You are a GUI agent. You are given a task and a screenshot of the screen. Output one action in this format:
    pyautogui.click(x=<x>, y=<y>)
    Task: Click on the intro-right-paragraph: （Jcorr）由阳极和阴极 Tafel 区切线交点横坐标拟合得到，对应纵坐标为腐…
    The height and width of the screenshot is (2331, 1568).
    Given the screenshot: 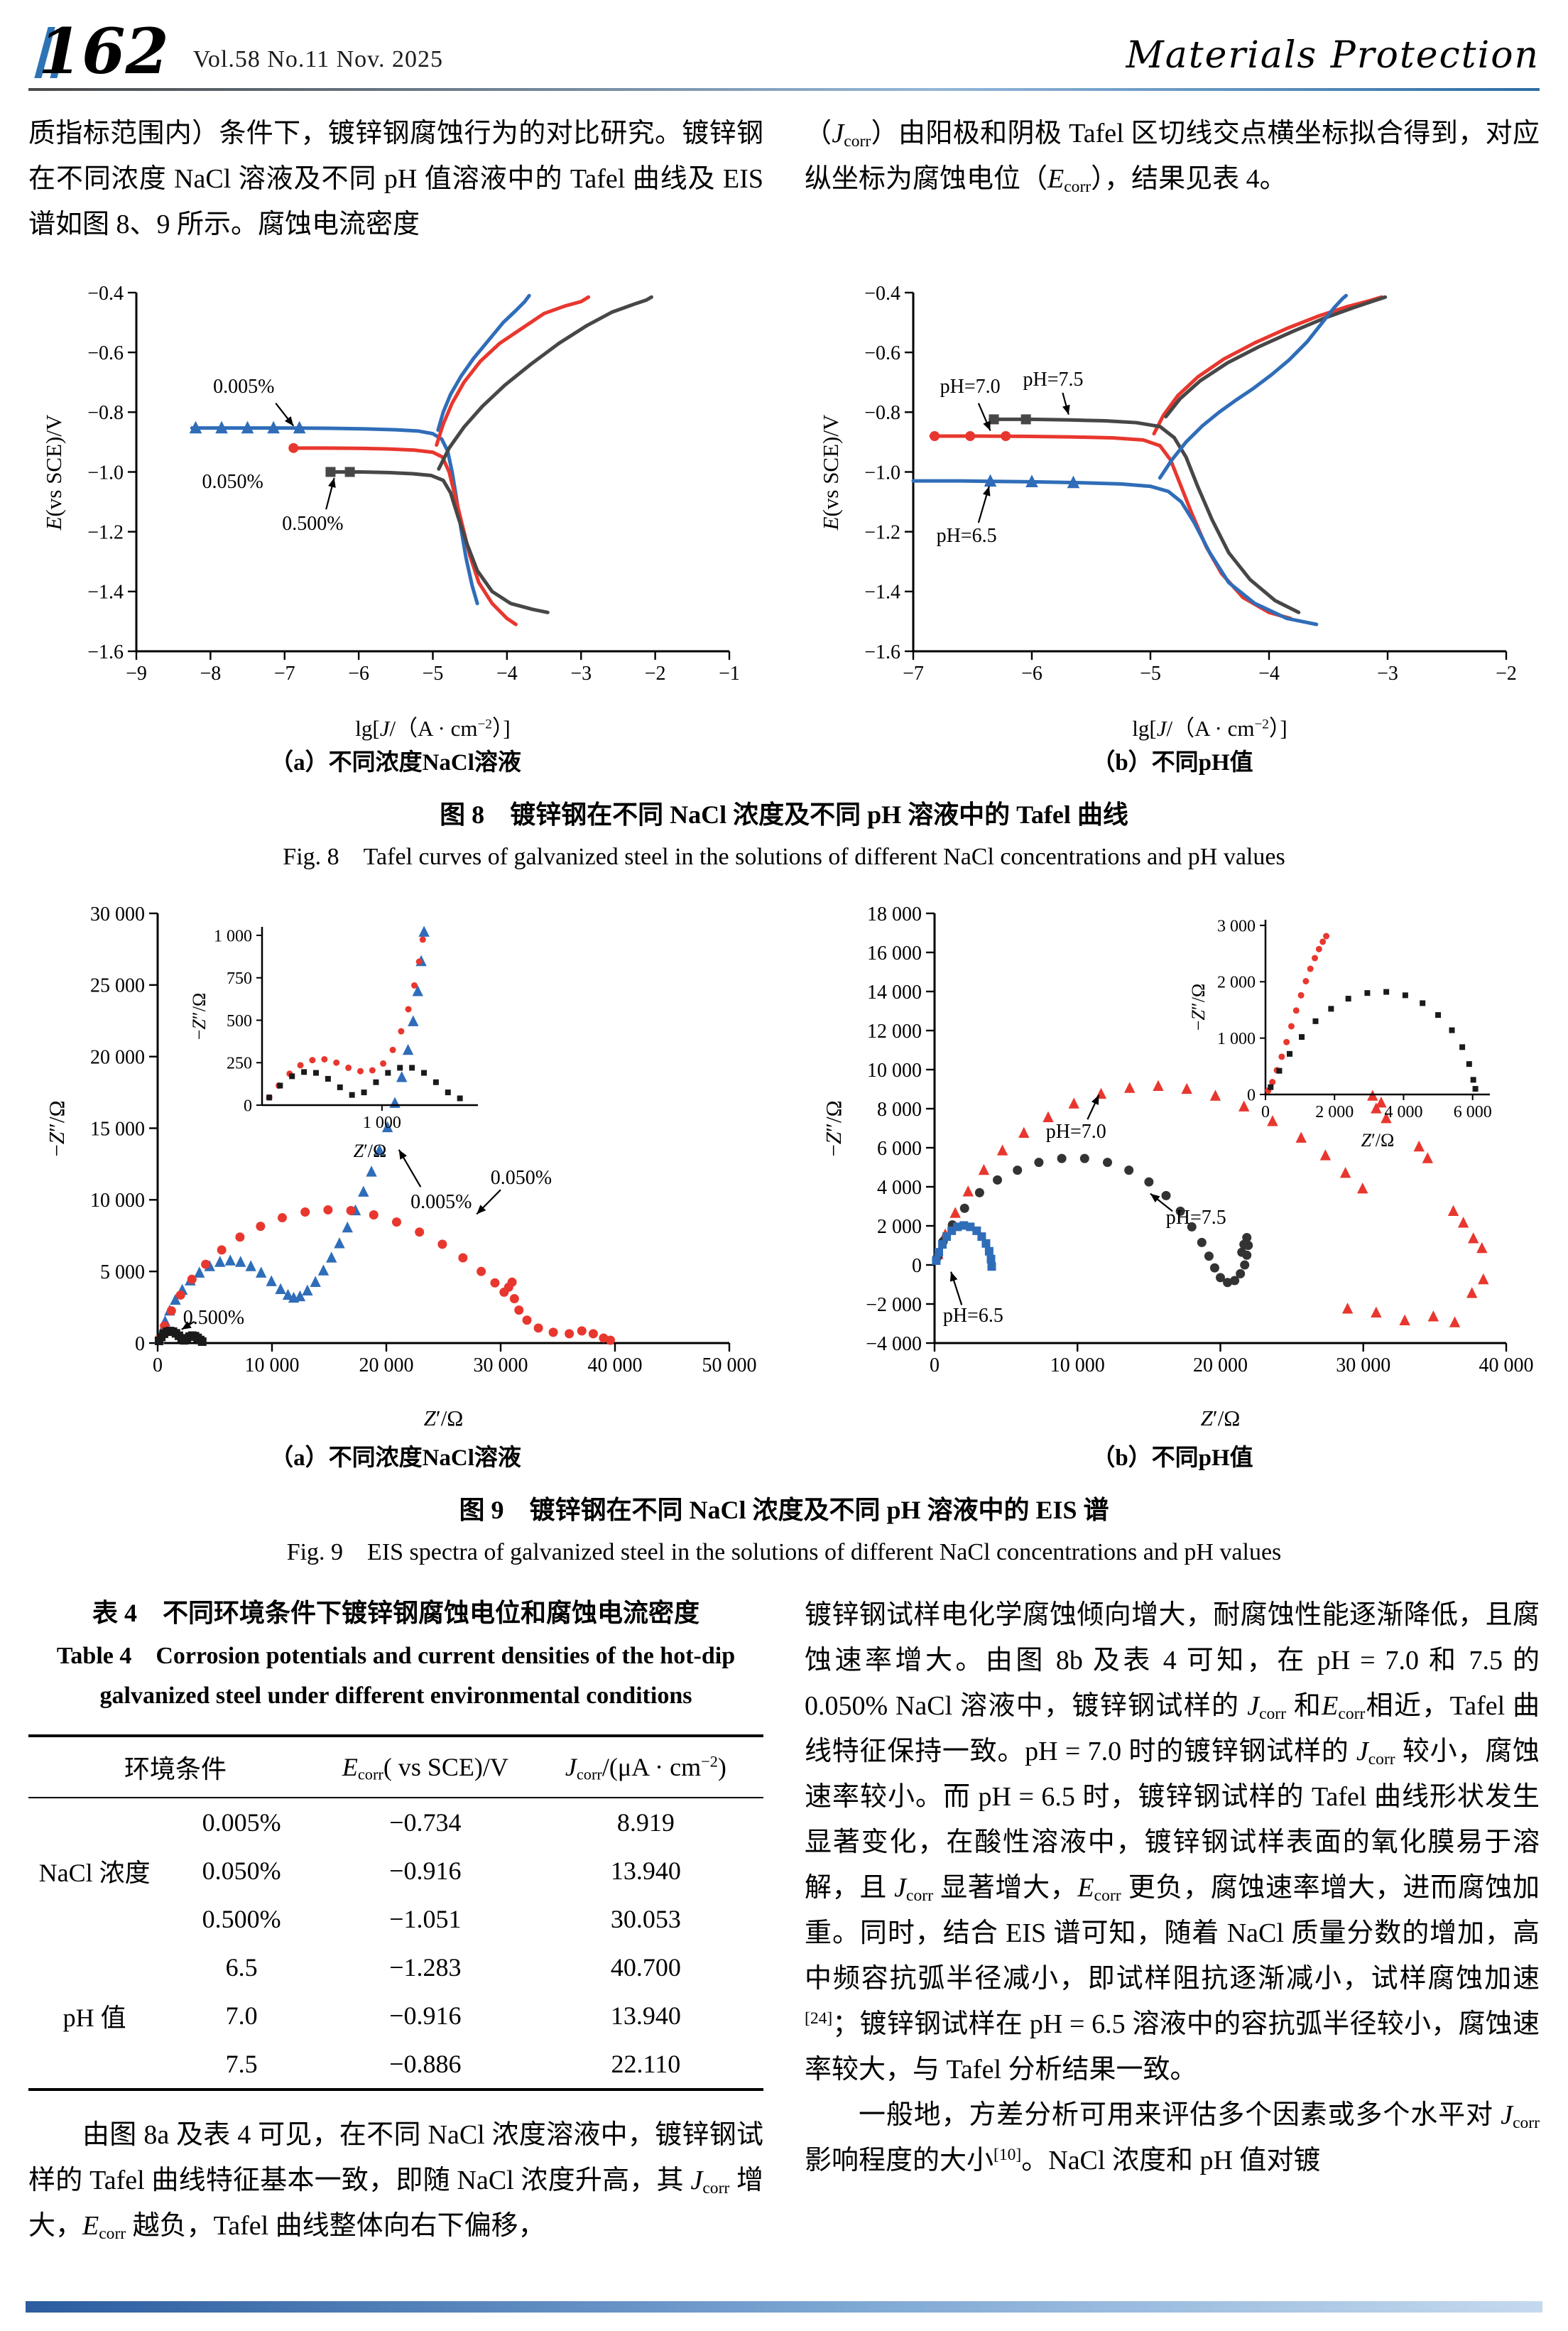 What is the action you would take?
    pyautogui.click(x=1173, y=157)
    